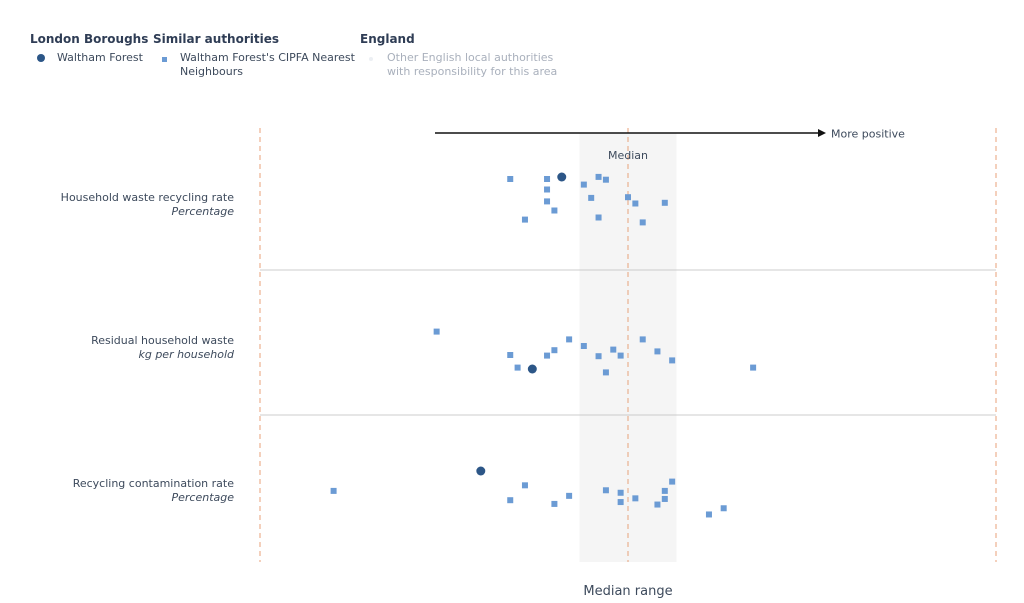  What do you see at coordinates (387, 39) in the screenshot?
I see `legend-title-england: England` at bounding box center [387, 39].